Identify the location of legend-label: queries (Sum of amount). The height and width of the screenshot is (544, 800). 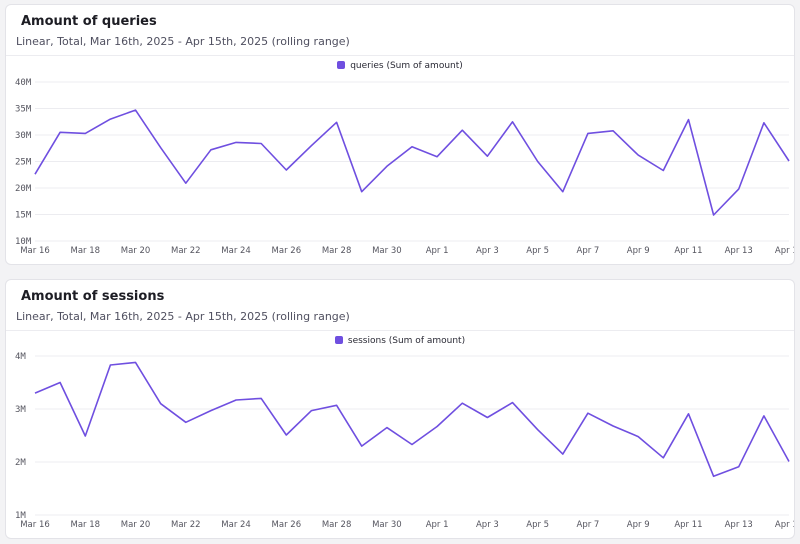
(406, 66).